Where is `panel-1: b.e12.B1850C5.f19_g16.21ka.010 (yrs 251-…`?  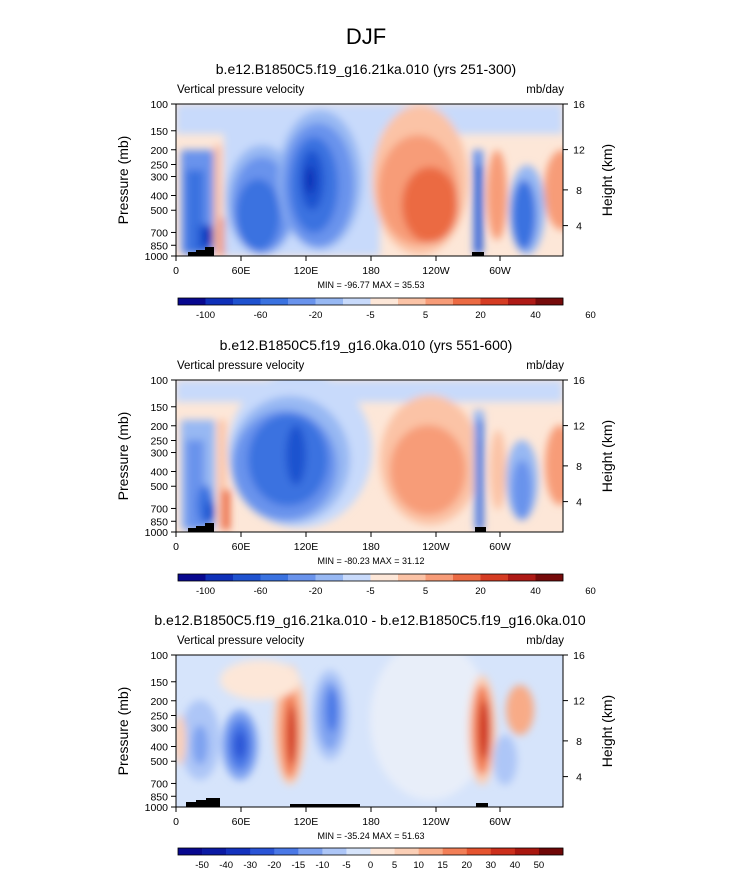
panel-1: b.e12.B1850C5.f19_g16.21ka.010 (yrs 251-… is located at coordinates (369, 159).